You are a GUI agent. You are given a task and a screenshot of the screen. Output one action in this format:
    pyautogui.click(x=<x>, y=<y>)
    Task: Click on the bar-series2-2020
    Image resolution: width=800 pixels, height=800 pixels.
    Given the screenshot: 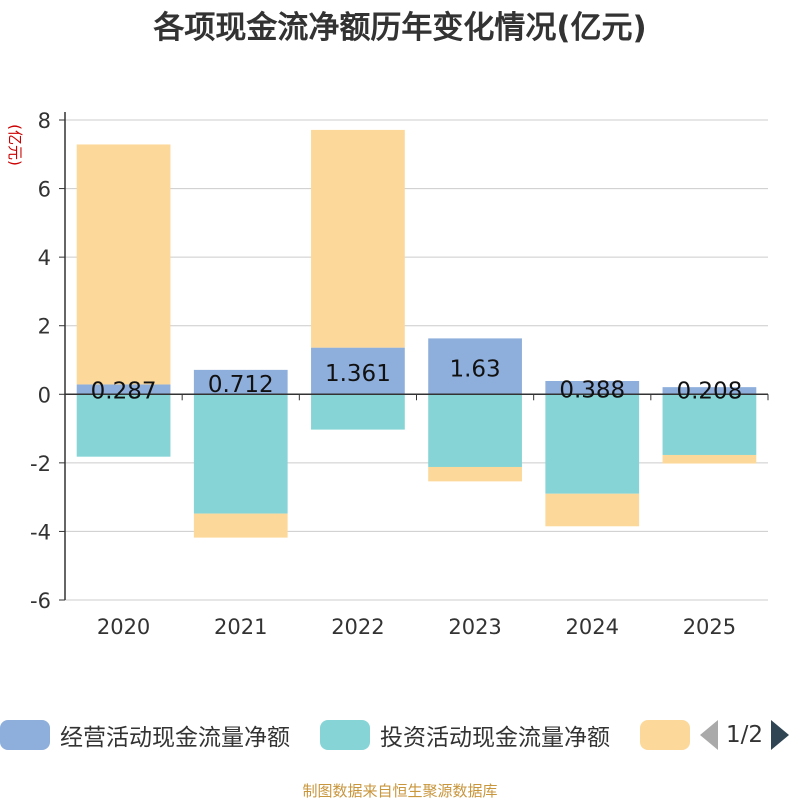 What is the action you would take?
    pyautogui.click(x=123, y=264)
    